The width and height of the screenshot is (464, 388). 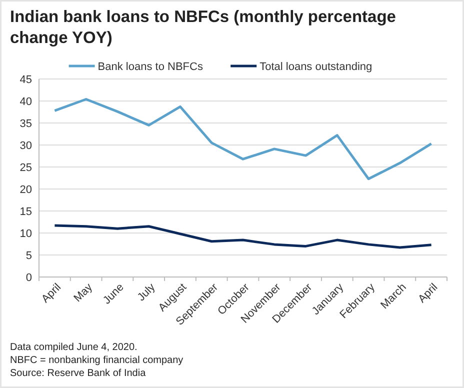 What do you see at coordinates (26, 124) in the screenshot?
I see `y-tick-label: 35` at bounding box center [26, 124].